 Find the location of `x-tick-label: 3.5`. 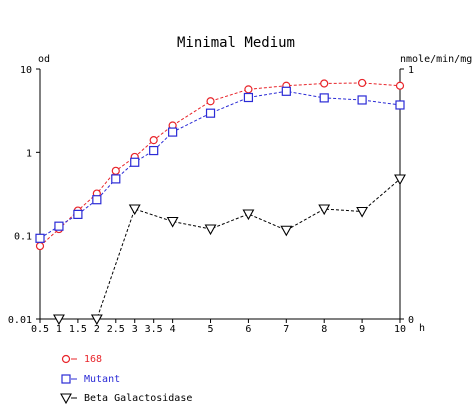

x-tick-label: 3.5 is located at coordinates (154, 329).